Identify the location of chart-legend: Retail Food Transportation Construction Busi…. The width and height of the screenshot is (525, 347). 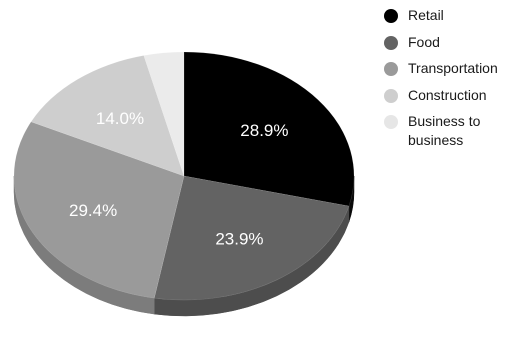
(454, 81).